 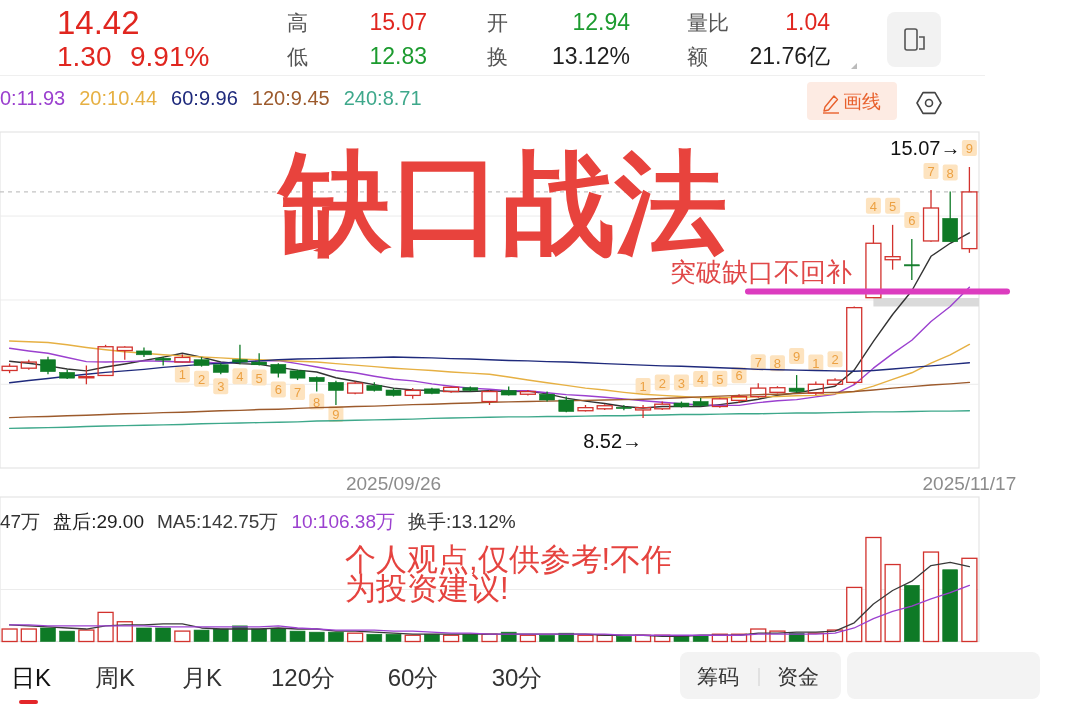 What do you see at coordinates (31, 677) in the screenshot?
I see `text: 日K` at bounding box center [31, 677].